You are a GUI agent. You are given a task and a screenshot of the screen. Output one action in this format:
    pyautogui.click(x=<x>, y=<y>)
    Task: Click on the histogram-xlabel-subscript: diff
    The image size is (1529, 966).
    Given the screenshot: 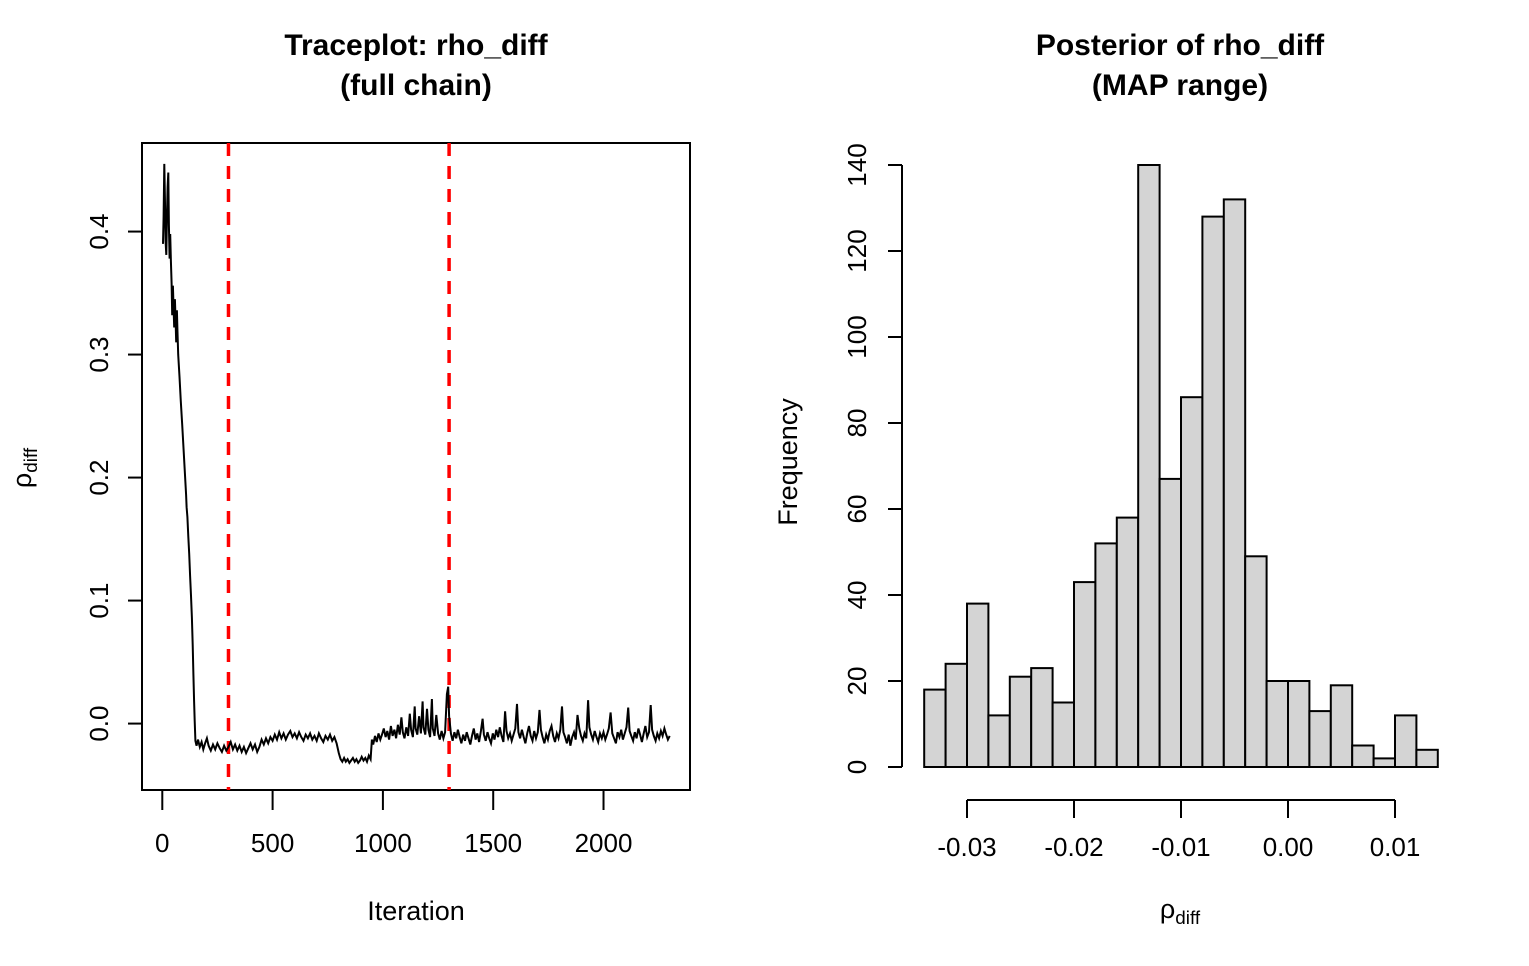 What is the action you would take?
    pyautogui.click(x=1188, y=918)
    